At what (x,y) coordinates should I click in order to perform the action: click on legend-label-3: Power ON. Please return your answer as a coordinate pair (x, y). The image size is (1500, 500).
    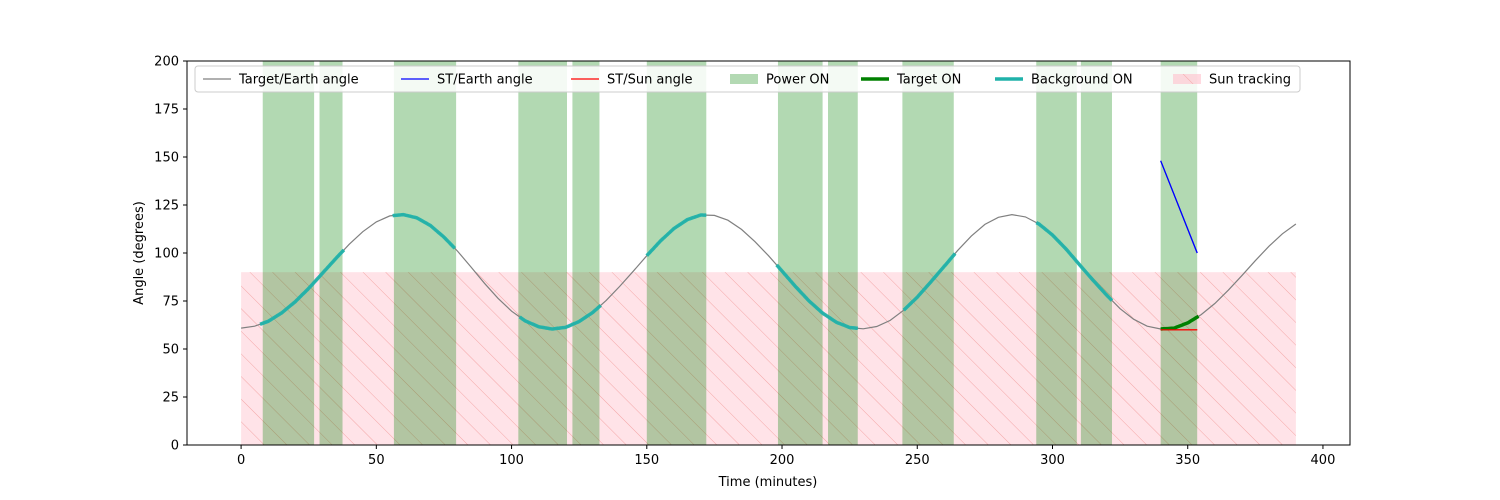
    Looking at the image, I should click on (797, 80).